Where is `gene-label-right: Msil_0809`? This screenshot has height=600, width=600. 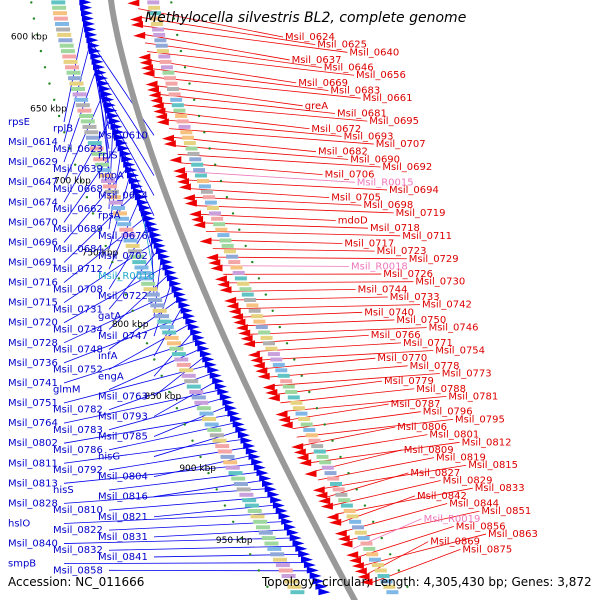 gene-label-right: Msil_0809 is located at coordinates (429, 450).